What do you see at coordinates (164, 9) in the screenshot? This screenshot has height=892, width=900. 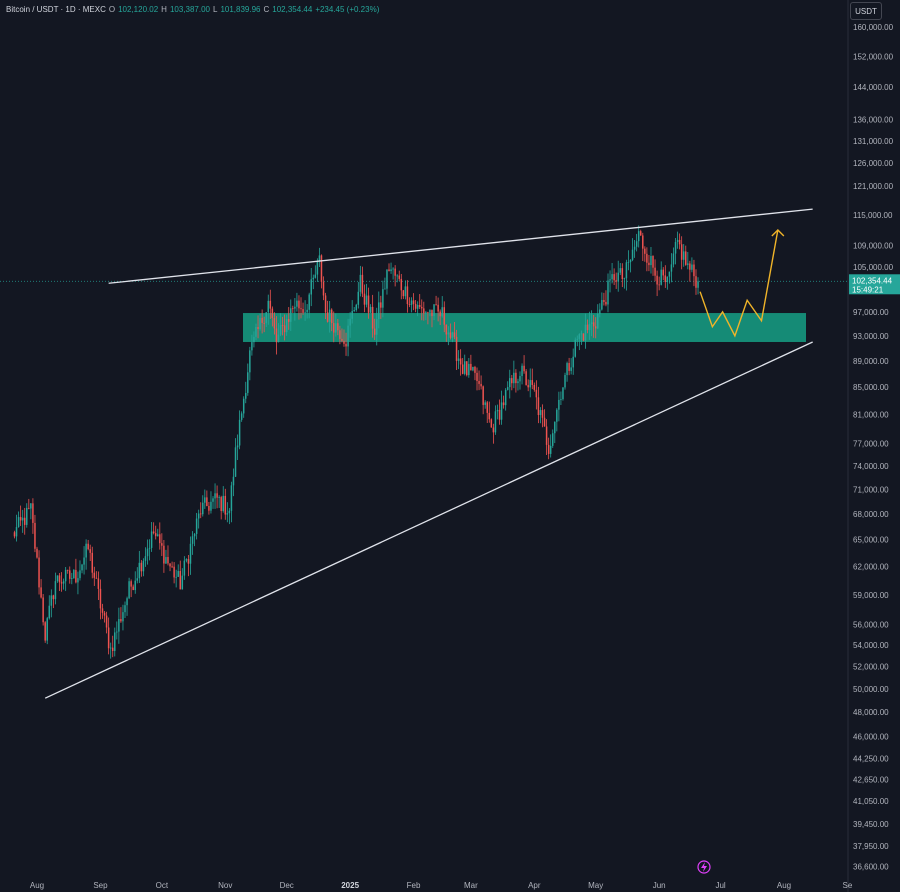 I see `high-label: H` at bounding box center [164, 9].